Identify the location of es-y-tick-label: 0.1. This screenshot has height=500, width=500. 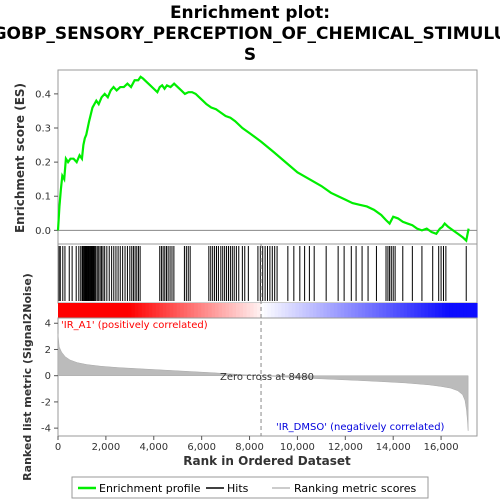
(43, 197).